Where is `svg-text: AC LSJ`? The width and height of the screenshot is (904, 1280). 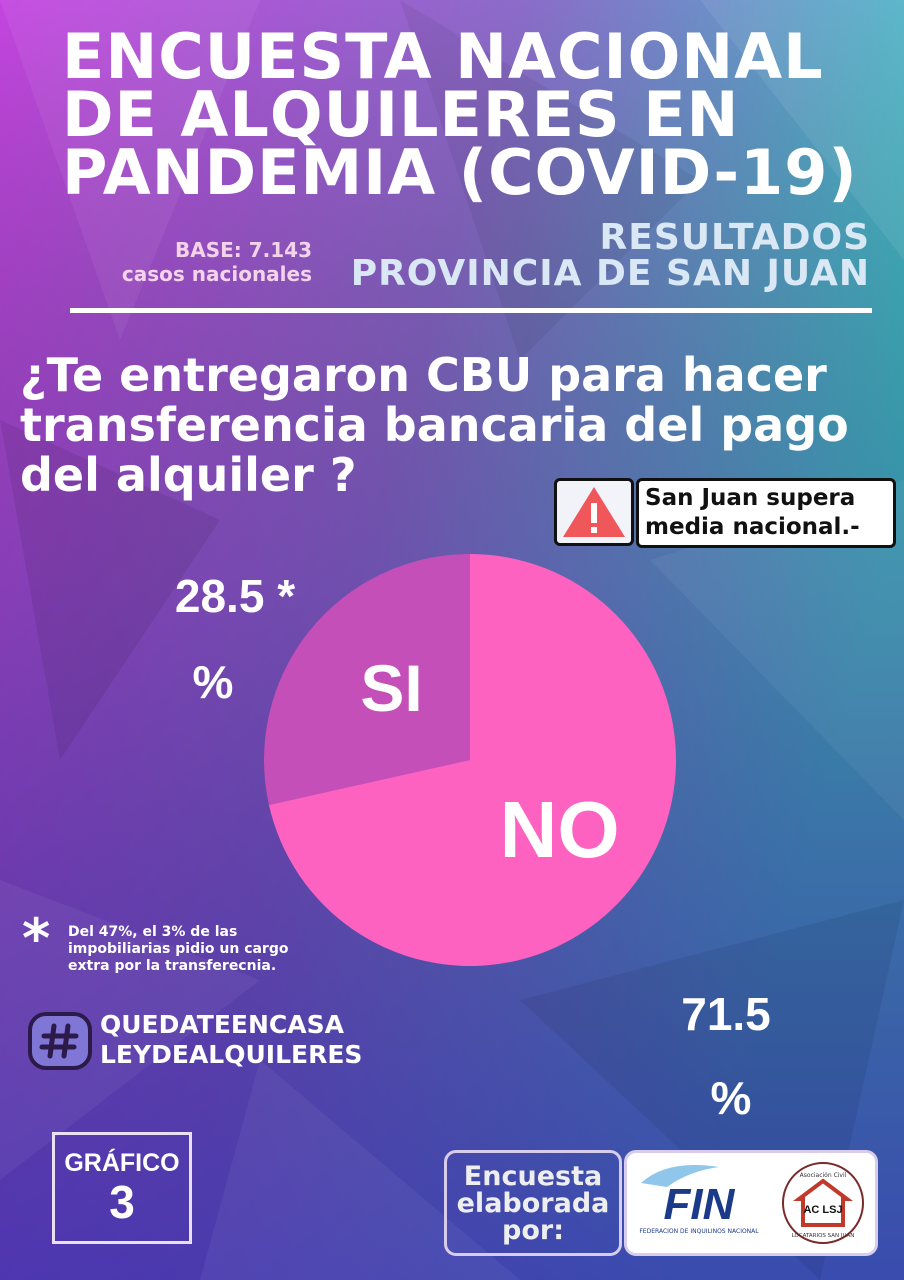
svg-text: AC LSJ is located at coordinates (822, 1210).